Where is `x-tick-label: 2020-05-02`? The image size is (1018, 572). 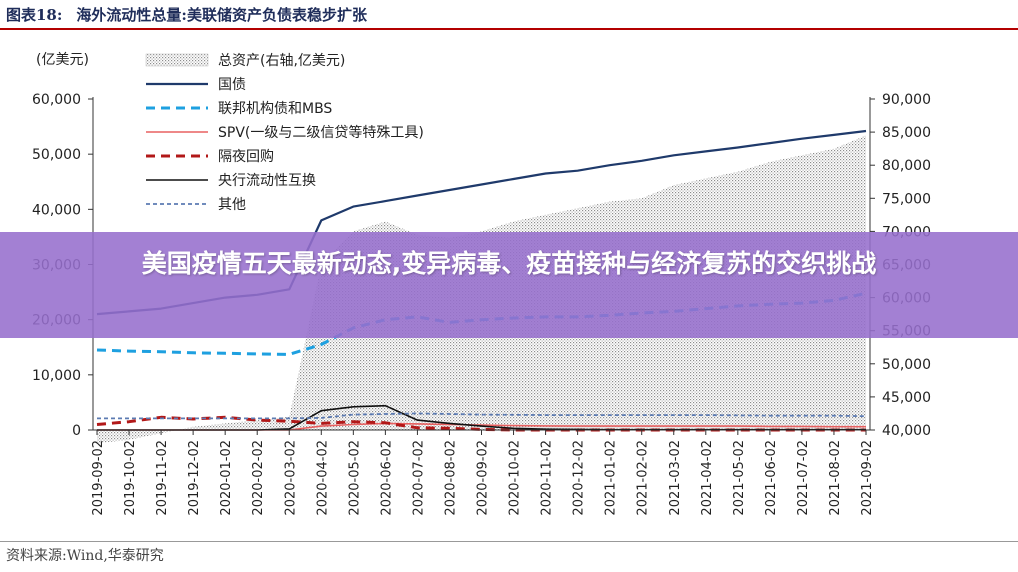 x-tick-label: 2020-05-02 is located at coordinates (354, 478).